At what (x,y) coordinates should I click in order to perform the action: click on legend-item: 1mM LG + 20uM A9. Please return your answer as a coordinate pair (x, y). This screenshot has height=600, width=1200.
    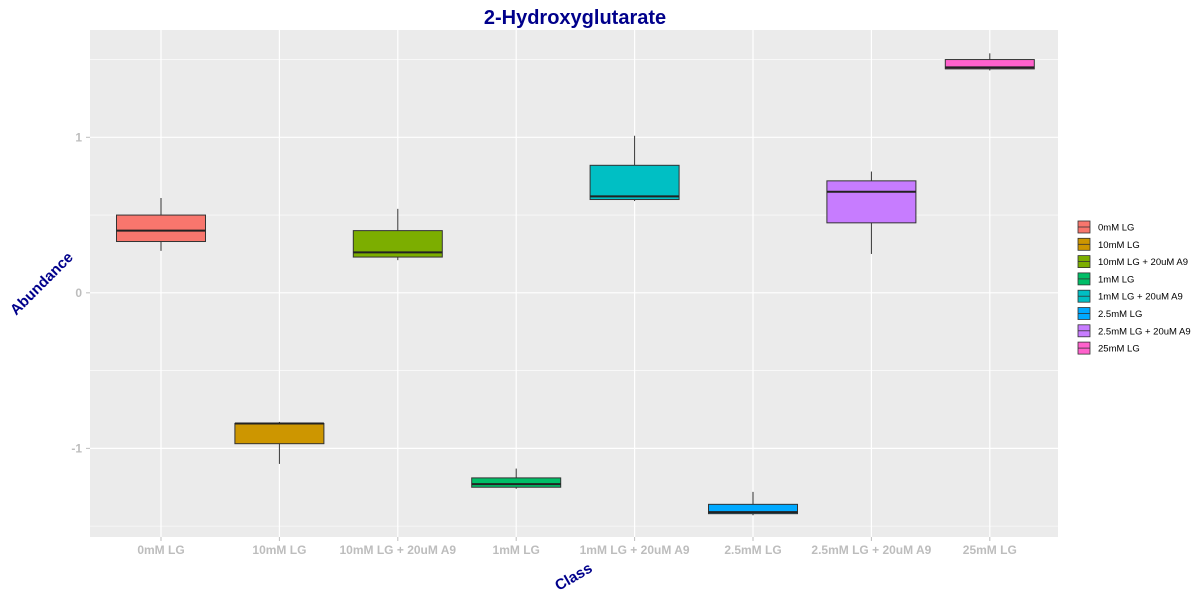
    Looking at the image, I should click on (1130, 296).